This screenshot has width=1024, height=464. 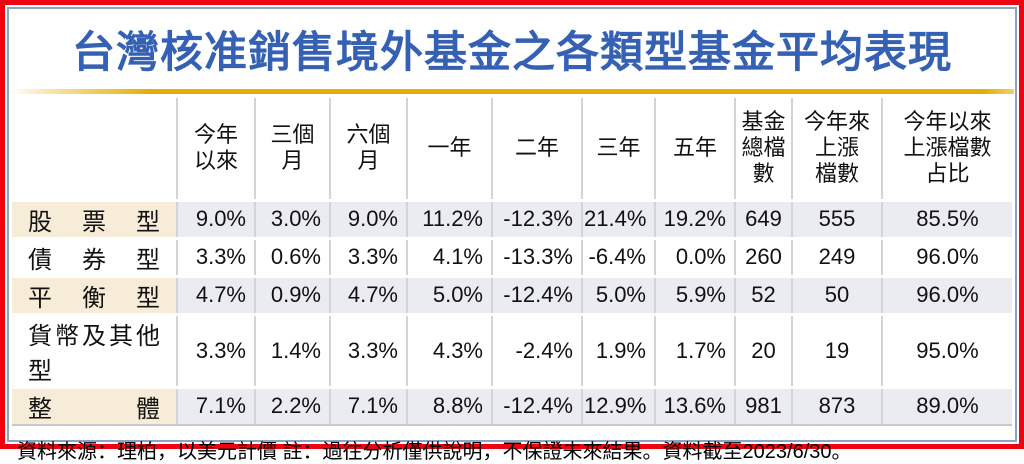 What do you see at coordinates (837, 149) in the screenshot?
I see `column-header-rising-funds: 今年來 上漲 檔數` at bounding box center [837, 149].